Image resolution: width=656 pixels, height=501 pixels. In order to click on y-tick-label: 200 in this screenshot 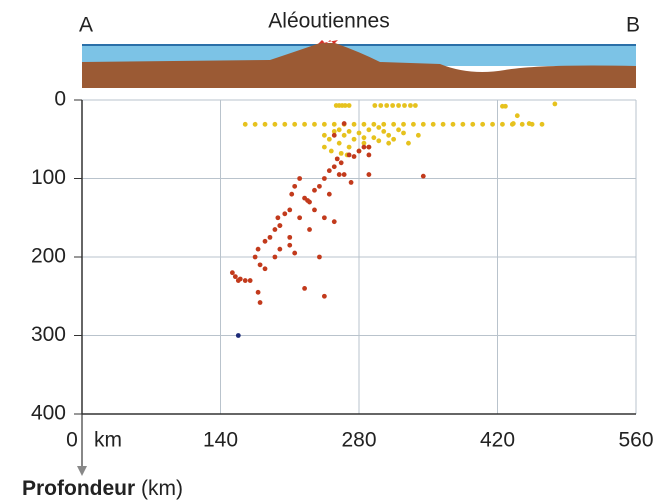, I will do `click(48, 256)`.